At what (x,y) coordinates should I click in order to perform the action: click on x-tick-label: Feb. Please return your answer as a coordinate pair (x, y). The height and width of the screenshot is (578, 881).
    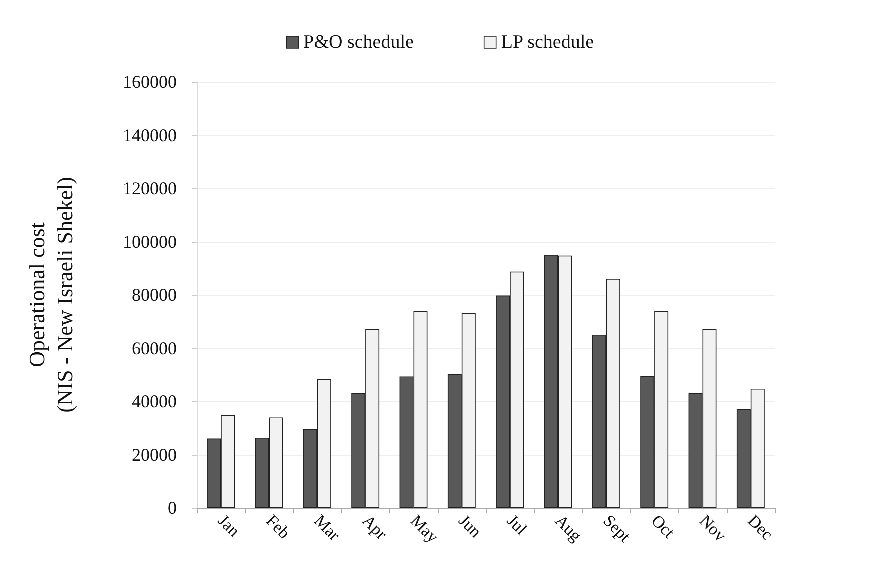
    Looking at the image, I should click on (278, 527).